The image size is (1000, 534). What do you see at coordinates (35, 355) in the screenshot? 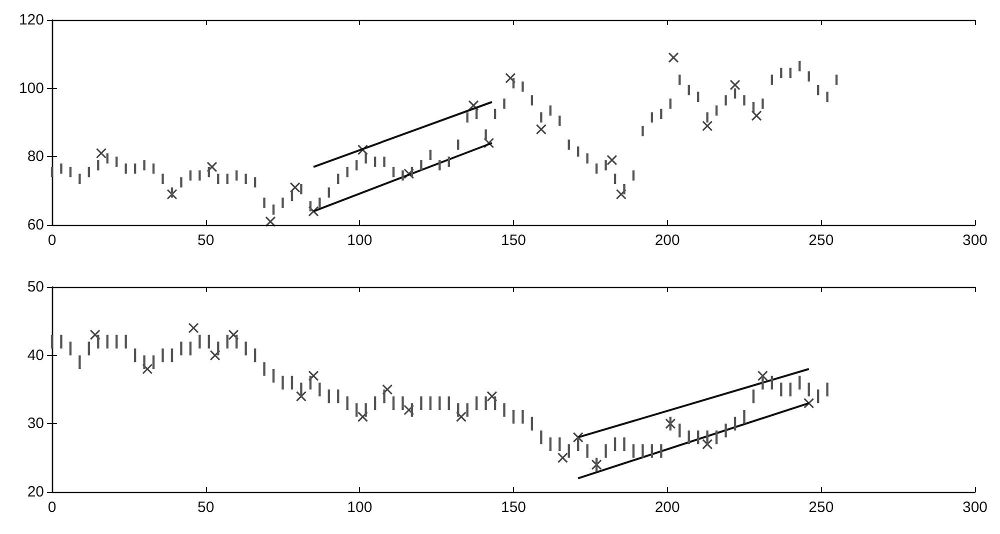
I see `y-tick-label: 40` at bounding box center [35, 355].